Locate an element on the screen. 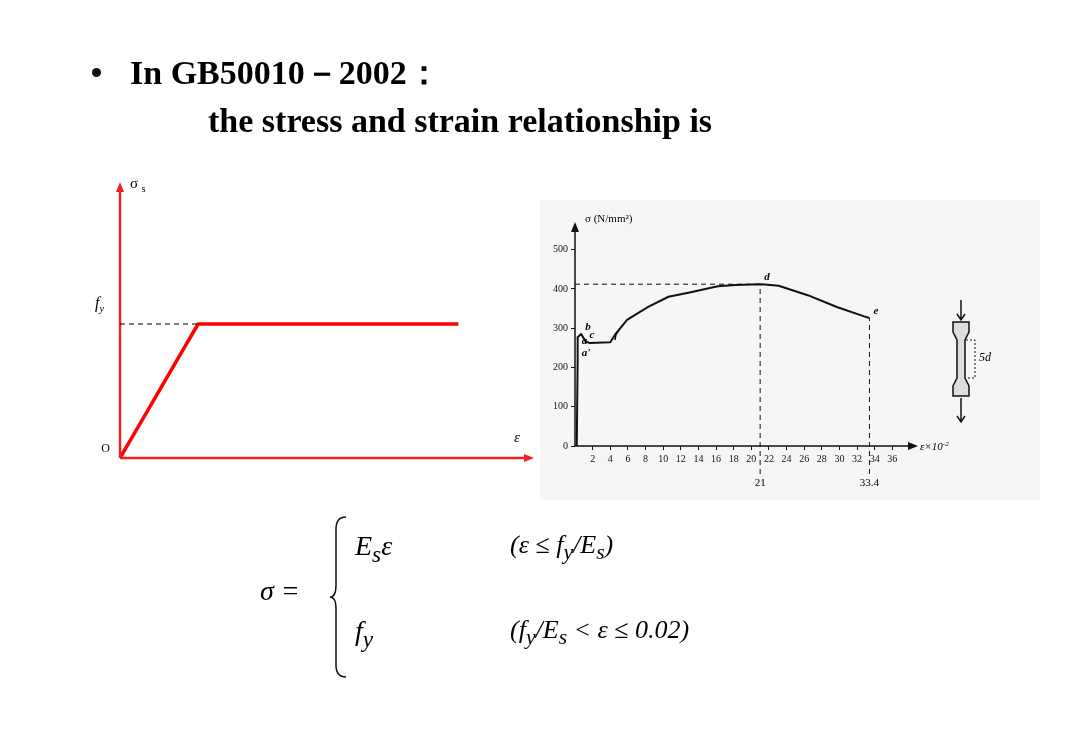  annotation: d is located at coordinates (767, 276).